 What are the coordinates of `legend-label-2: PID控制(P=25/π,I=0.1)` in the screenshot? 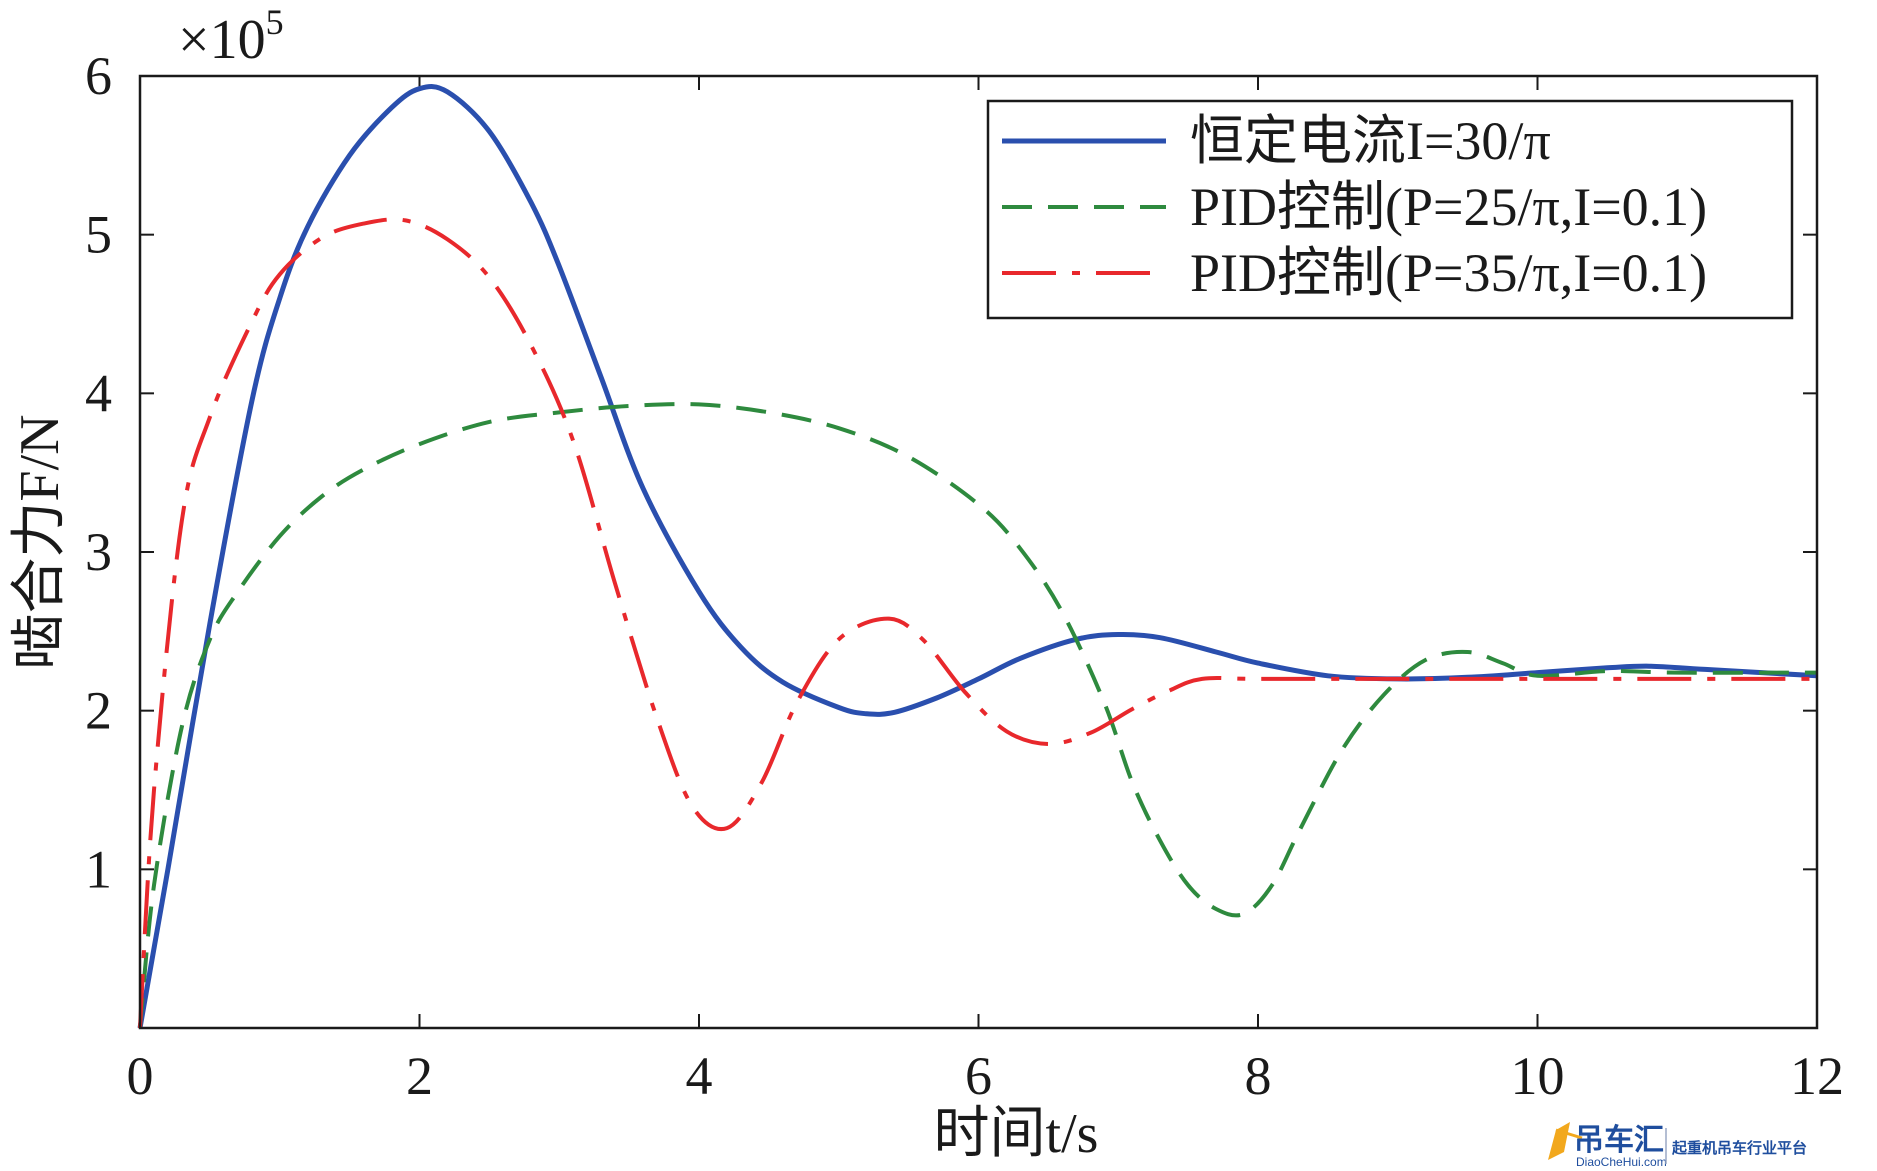 It's located at (1448, 207).